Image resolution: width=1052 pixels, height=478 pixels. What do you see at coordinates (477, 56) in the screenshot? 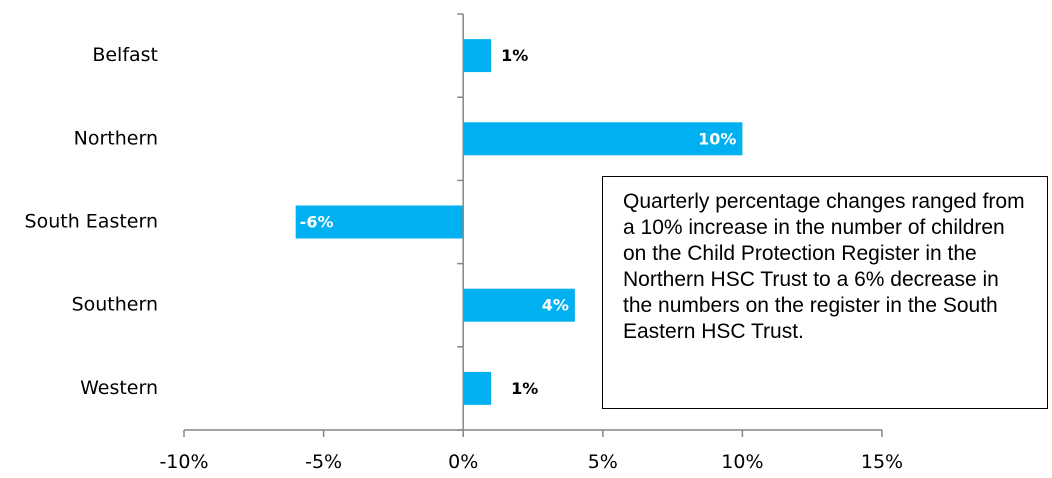
I see `bar-belfast` at bounding box center [477, 56].